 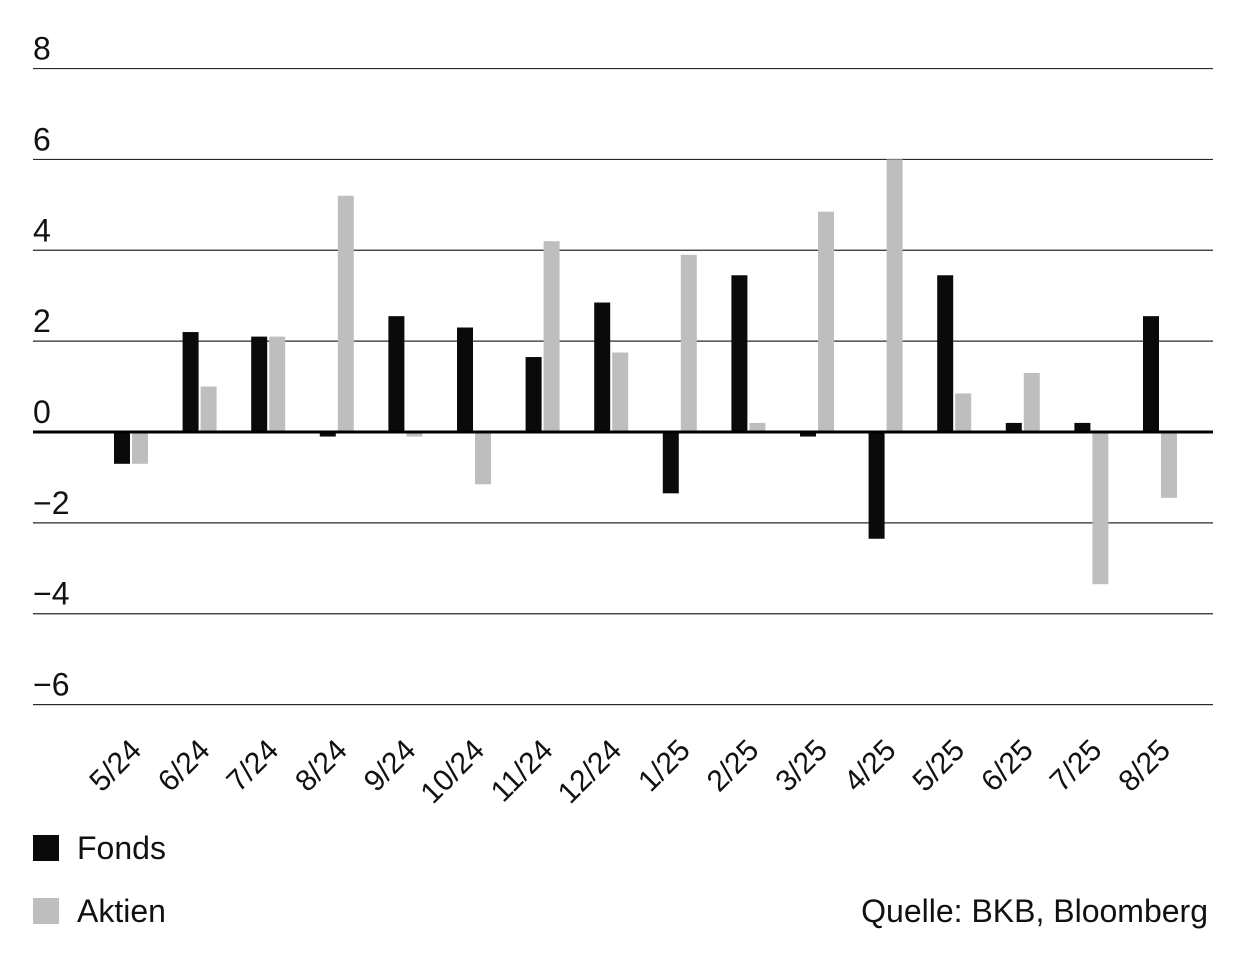 What do you see at coordinates (42, 412) in the screenshot?
I see `y-tick-label: 0` at bounding box center [42, 412].